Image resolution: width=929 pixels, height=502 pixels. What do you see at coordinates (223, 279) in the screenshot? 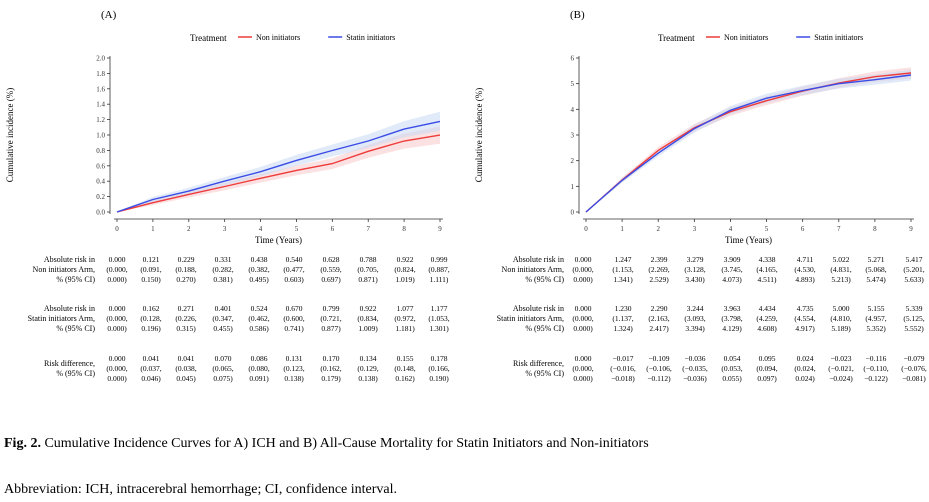
I see `cell-upper: 0.381)` at bounding box center [223, 279].